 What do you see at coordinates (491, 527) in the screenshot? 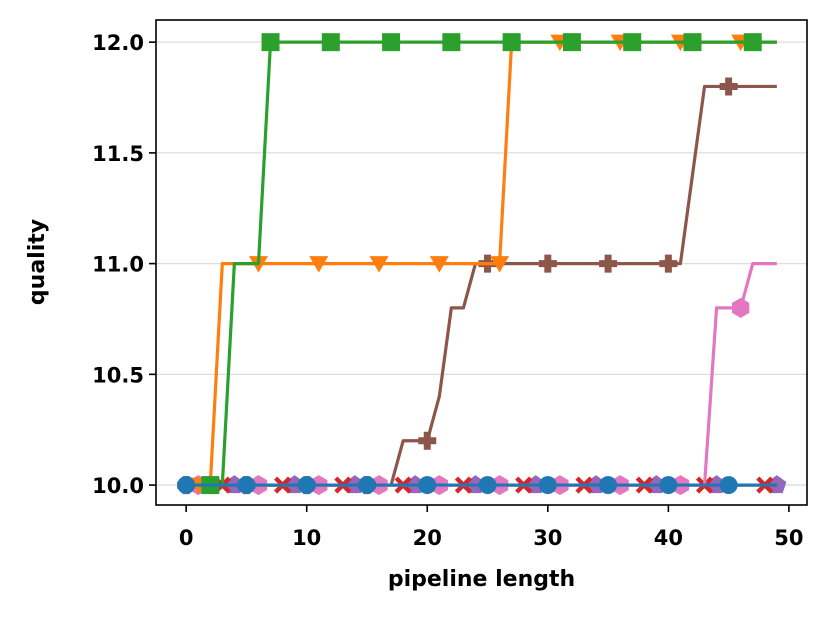
I see `x-axis: 0 10 20 30 40 50` at bounding box center [491, 527].